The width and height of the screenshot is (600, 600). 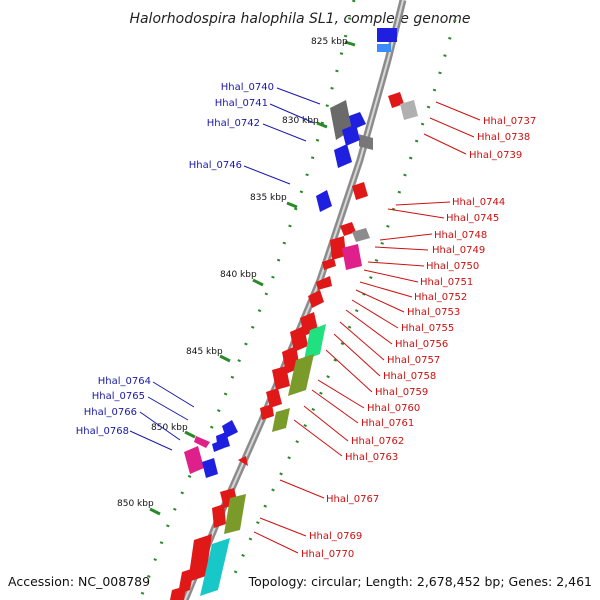 I want to click on accession-text: Accession: NC_008789, so click(x=79, y=581).